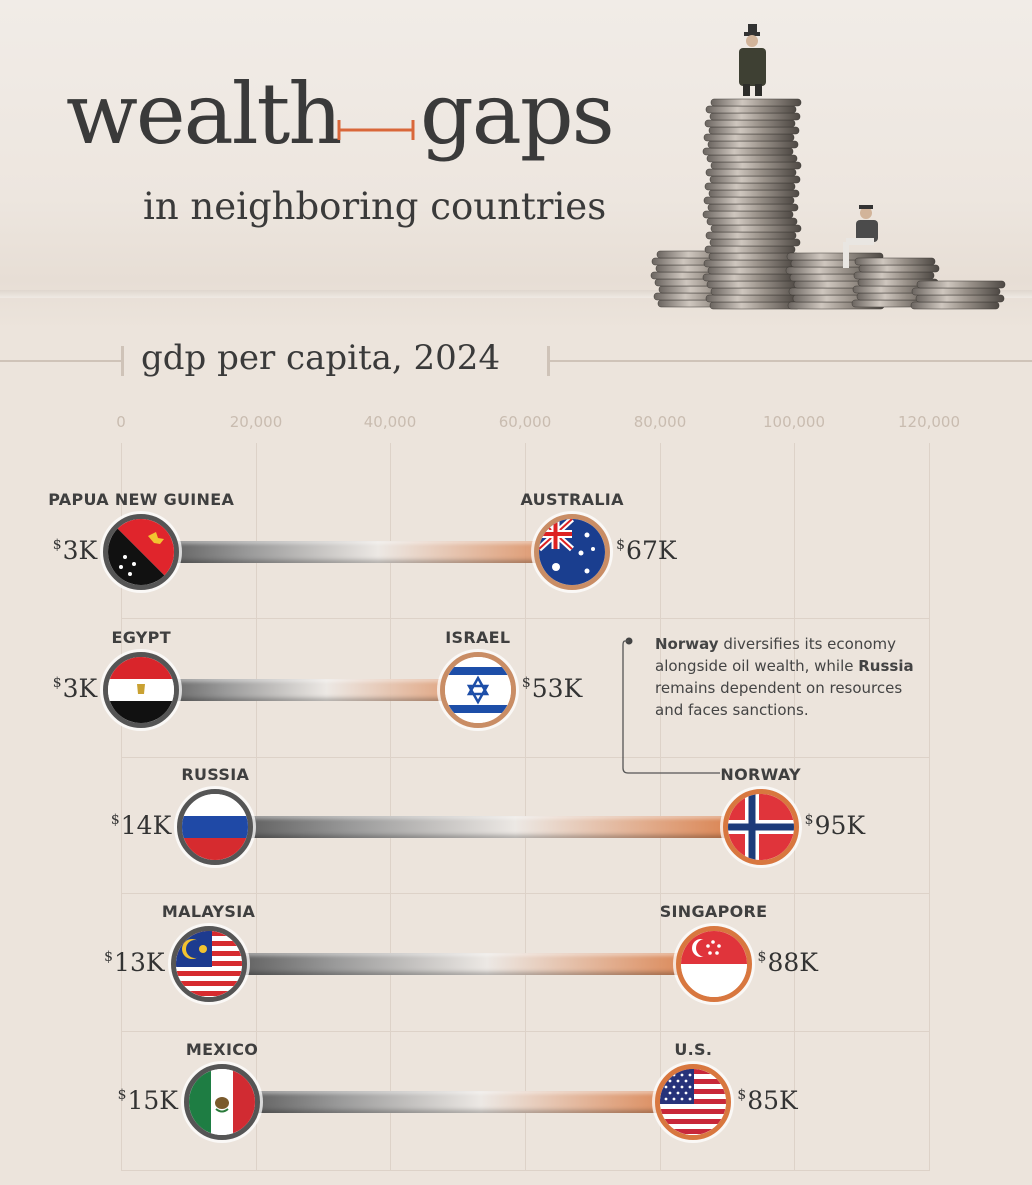 This screenshot has width=1032, height=1185. I want to click on x-tick-label: 20,000, so click(256, 422).